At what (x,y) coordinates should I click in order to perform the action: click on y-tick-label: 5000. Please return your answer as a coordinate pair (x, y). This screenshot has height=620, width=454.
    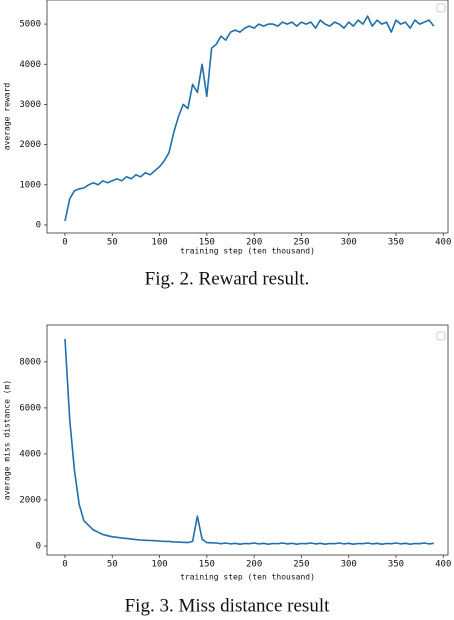
    Looking at the image, I should click on (30, 25).